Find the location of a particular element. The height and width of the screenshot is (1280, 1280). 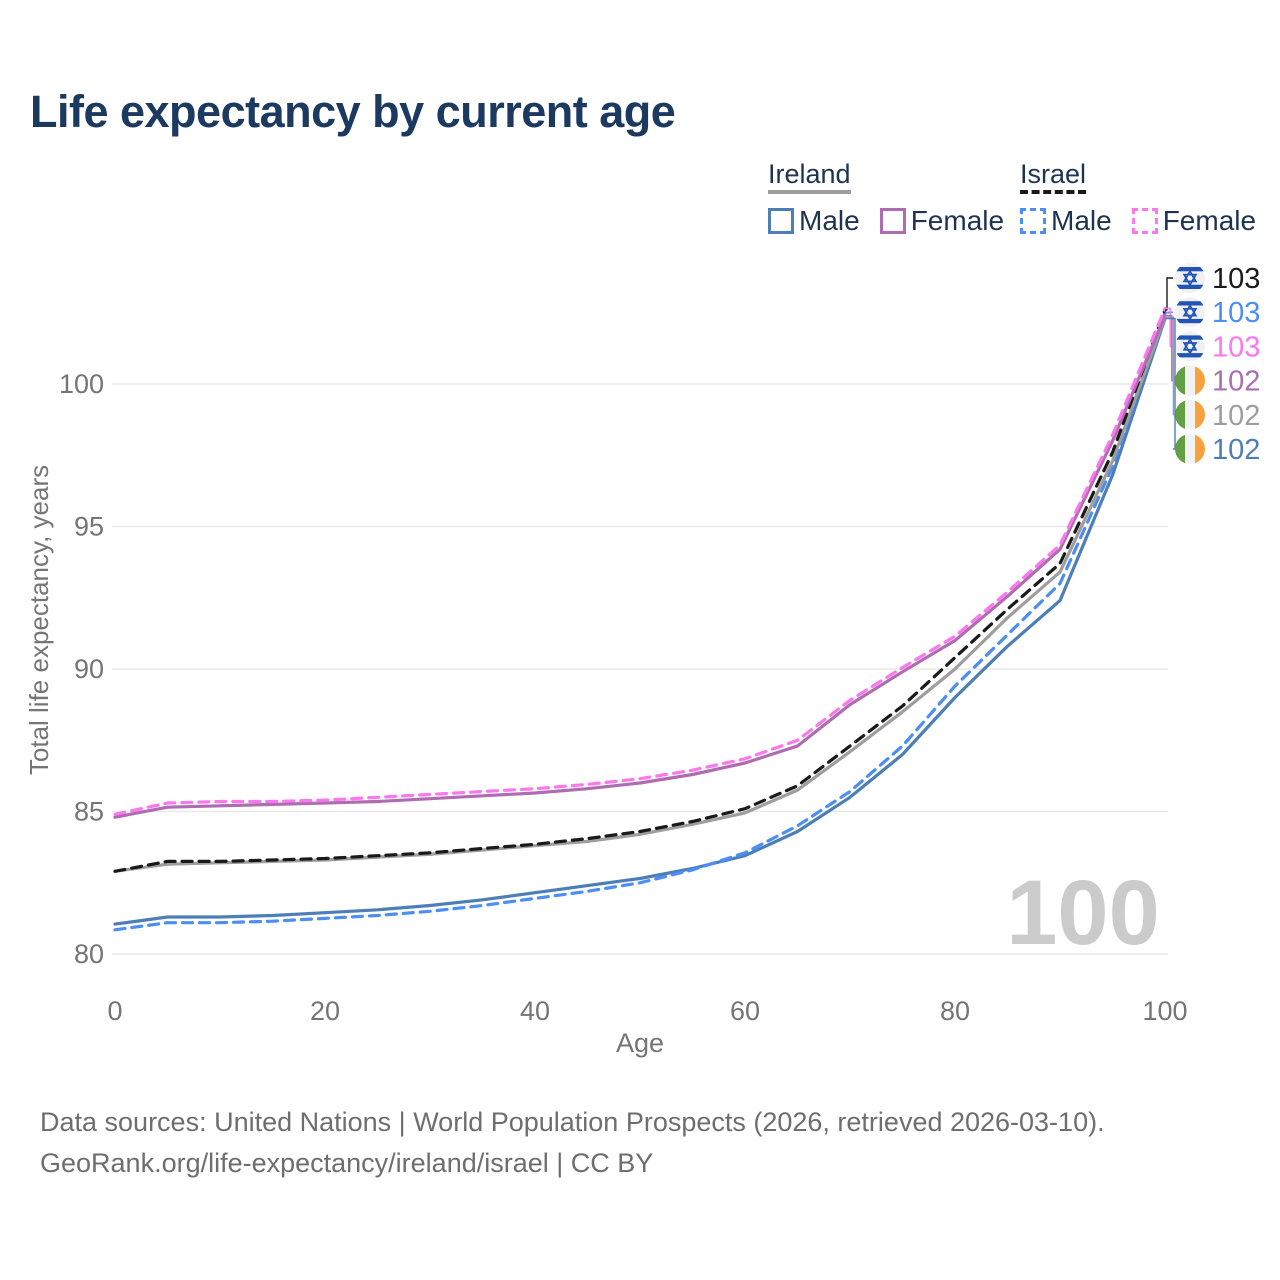

leader-line-israel_total is located at coordinates (1169, 294).